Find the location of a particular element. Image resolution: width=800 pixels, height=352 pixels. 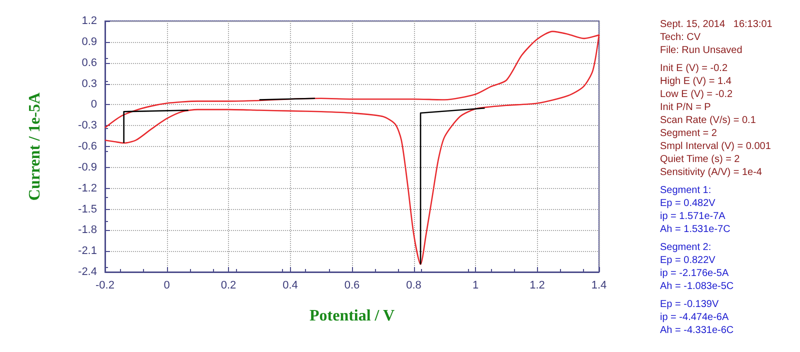

x-tick-label: 1.2 is located at coordinates (537, 286).